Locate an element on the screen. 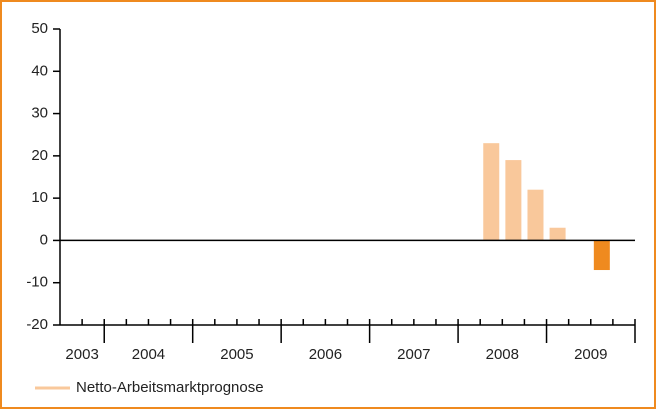  x-group-label: 2003 is located at coordinates (81, 354).